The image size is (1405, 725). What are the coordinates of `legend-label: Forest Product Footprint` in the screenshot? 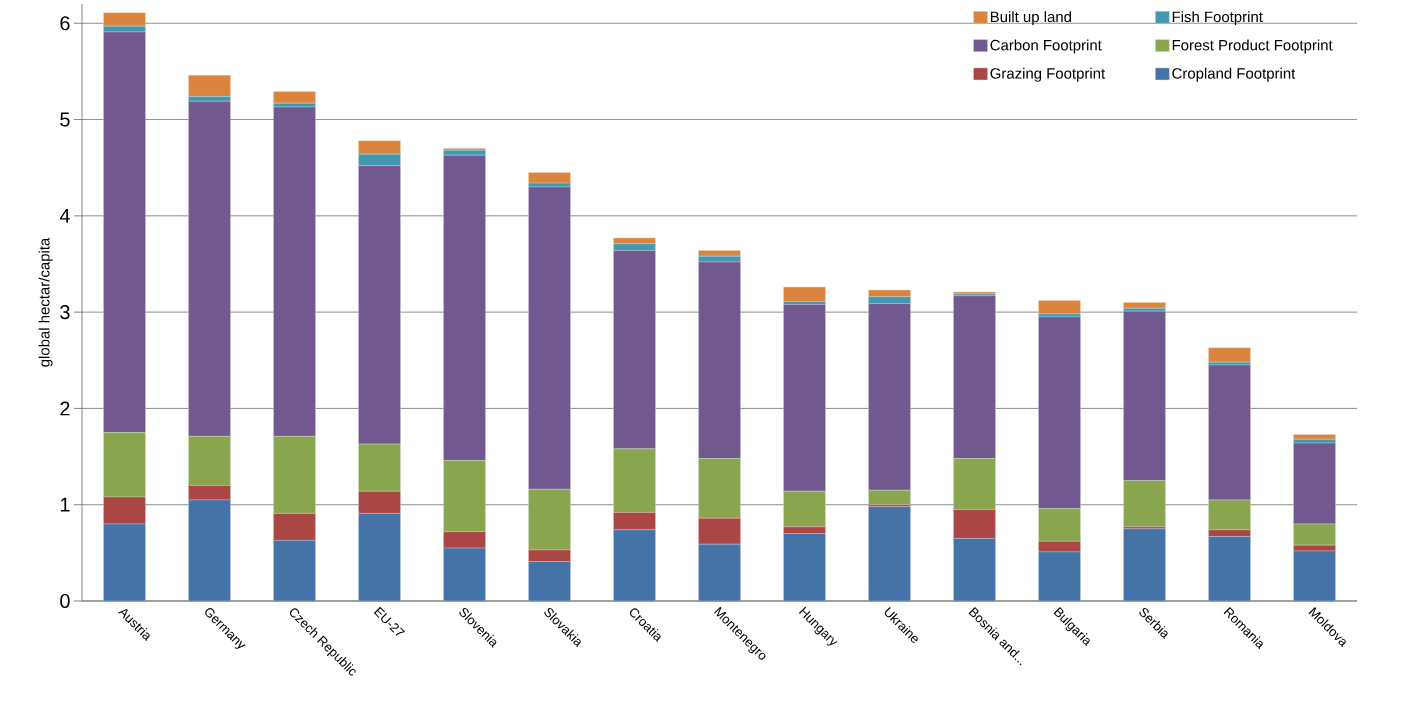 It's located at (1252, 46).